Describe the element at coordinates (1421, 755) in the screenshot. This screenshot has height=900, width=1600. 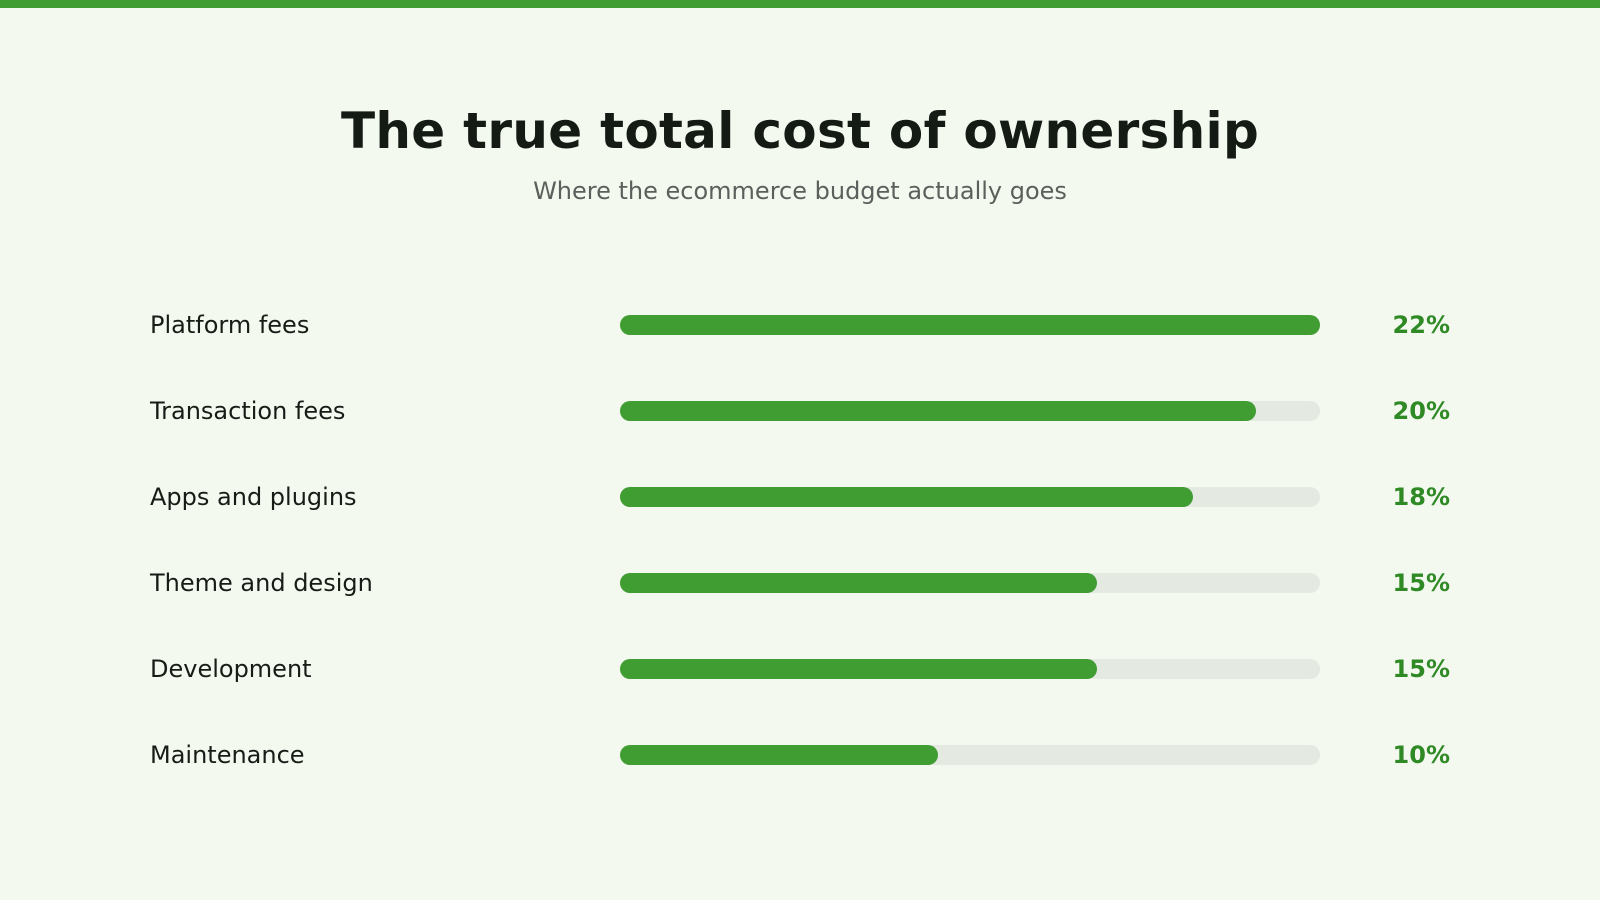
I see `bar-value-label: 10%` at that location.